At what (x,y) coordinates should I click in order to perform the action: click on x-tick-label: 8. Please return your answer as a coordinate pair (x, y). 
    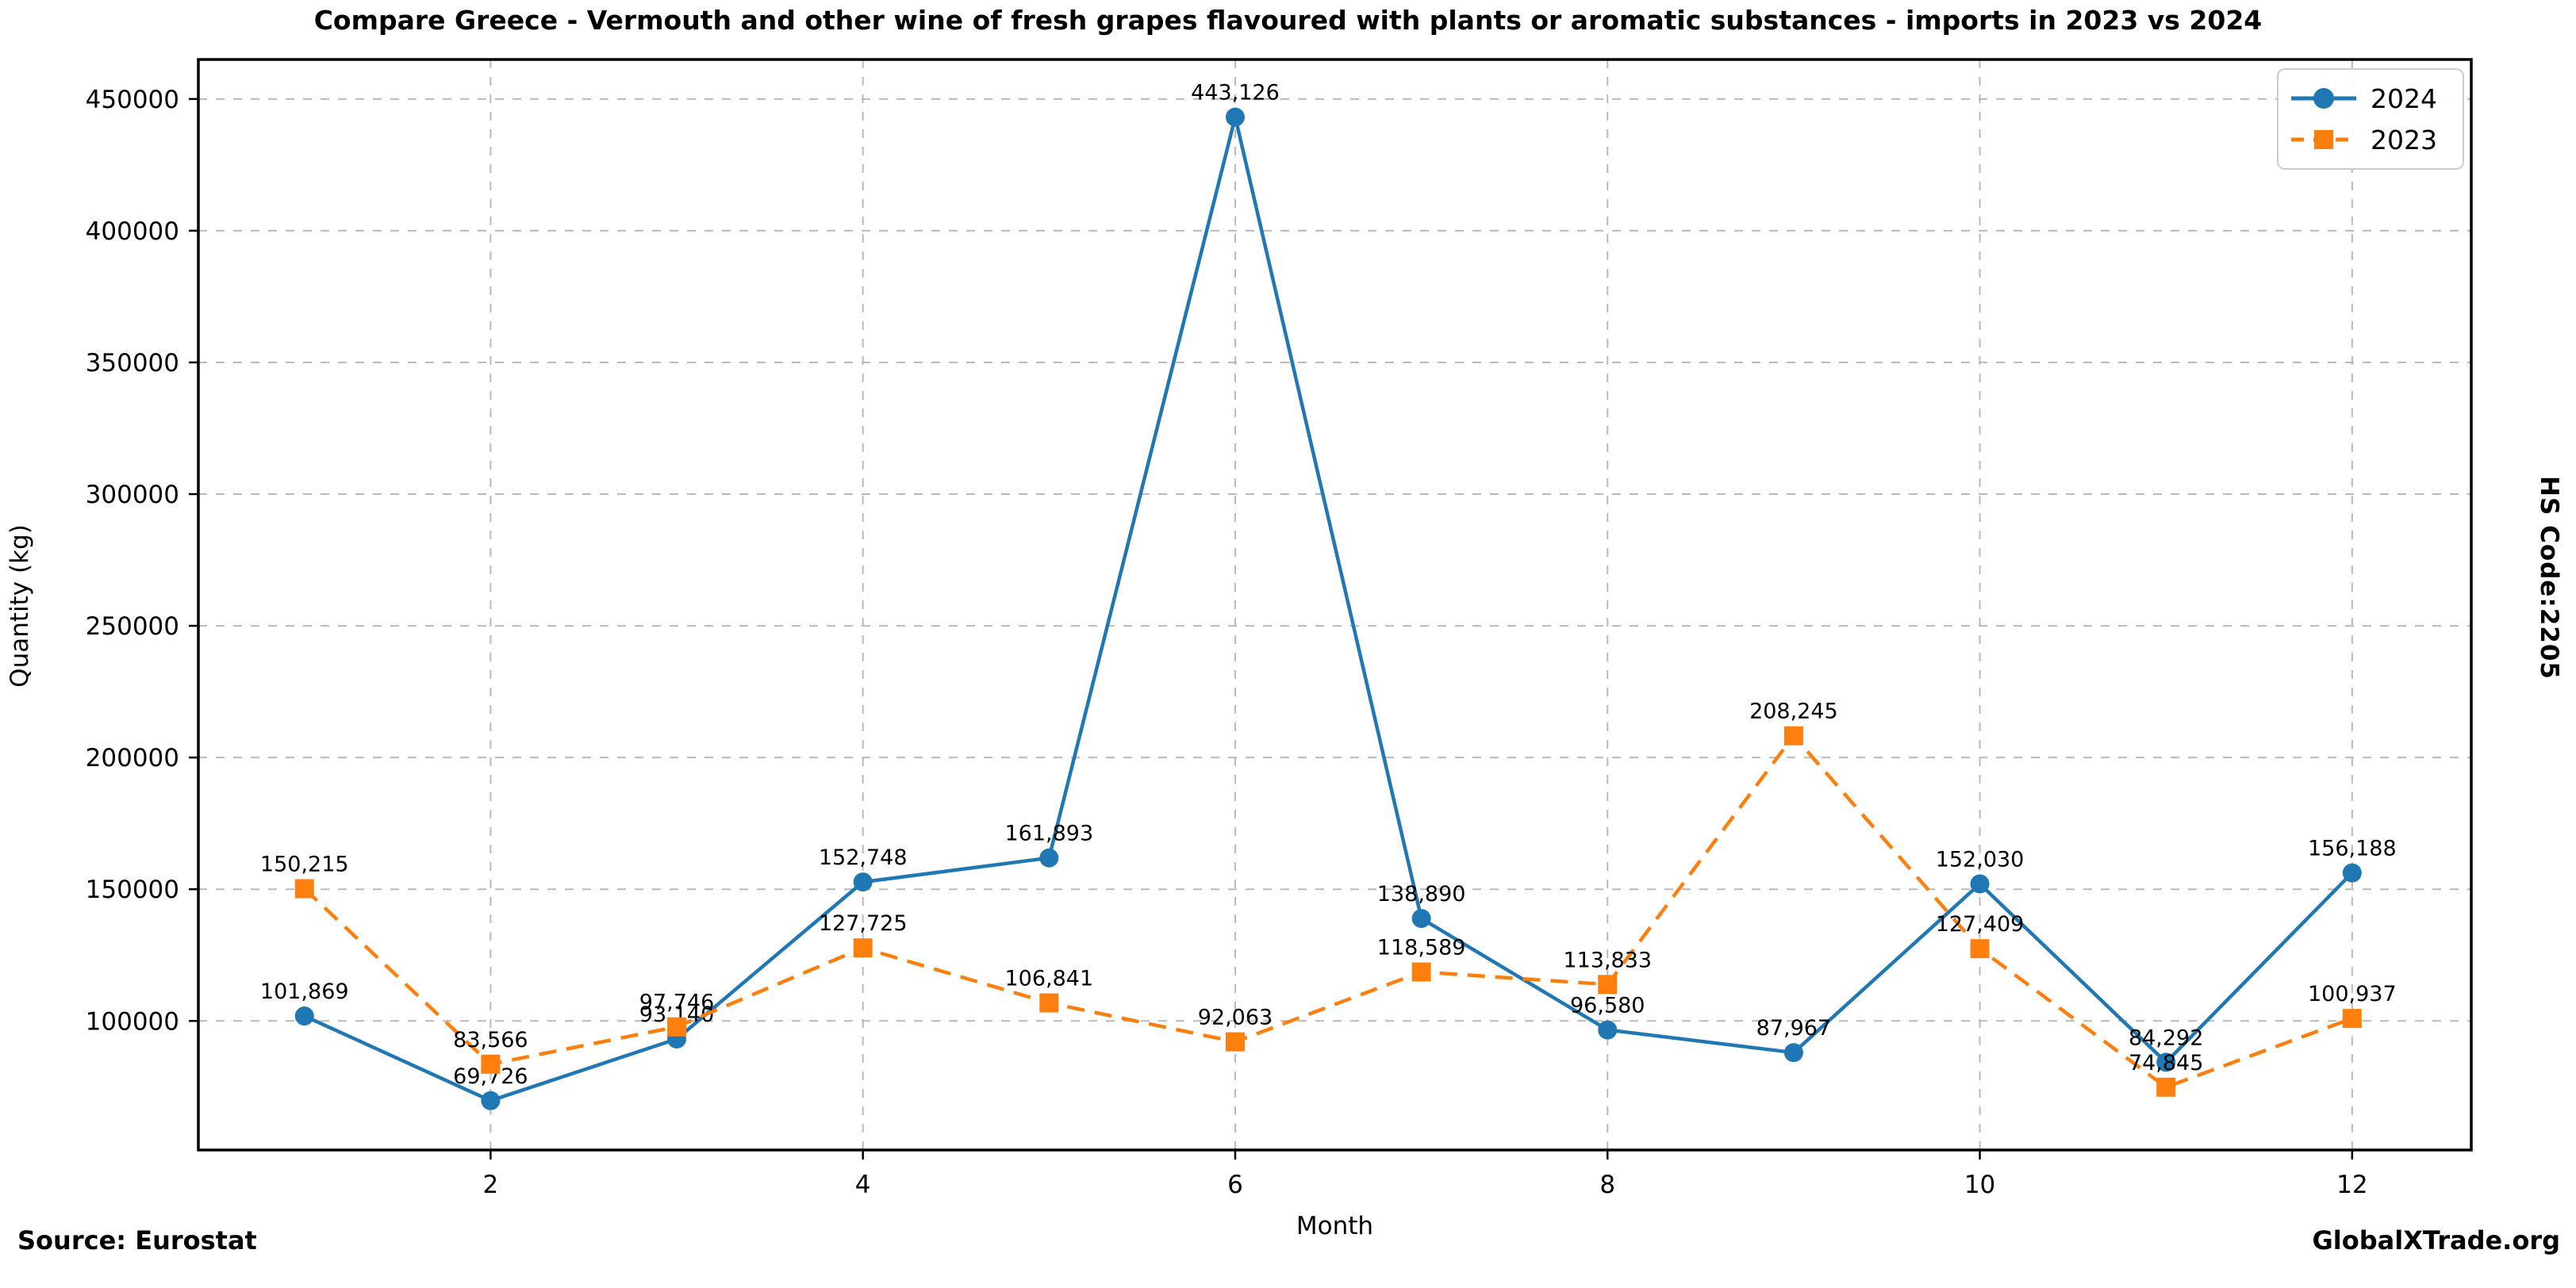
    Looking at the image, I should click on (1607, 1185).